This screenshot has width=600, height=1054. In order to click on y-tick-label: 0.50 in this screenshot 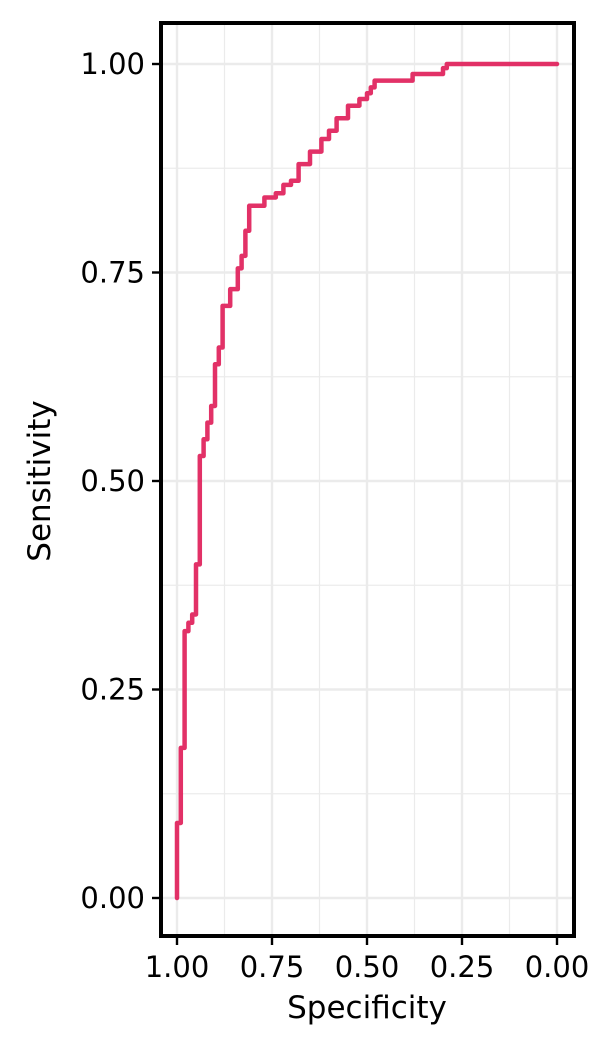, I will do `click(112, 481)`.